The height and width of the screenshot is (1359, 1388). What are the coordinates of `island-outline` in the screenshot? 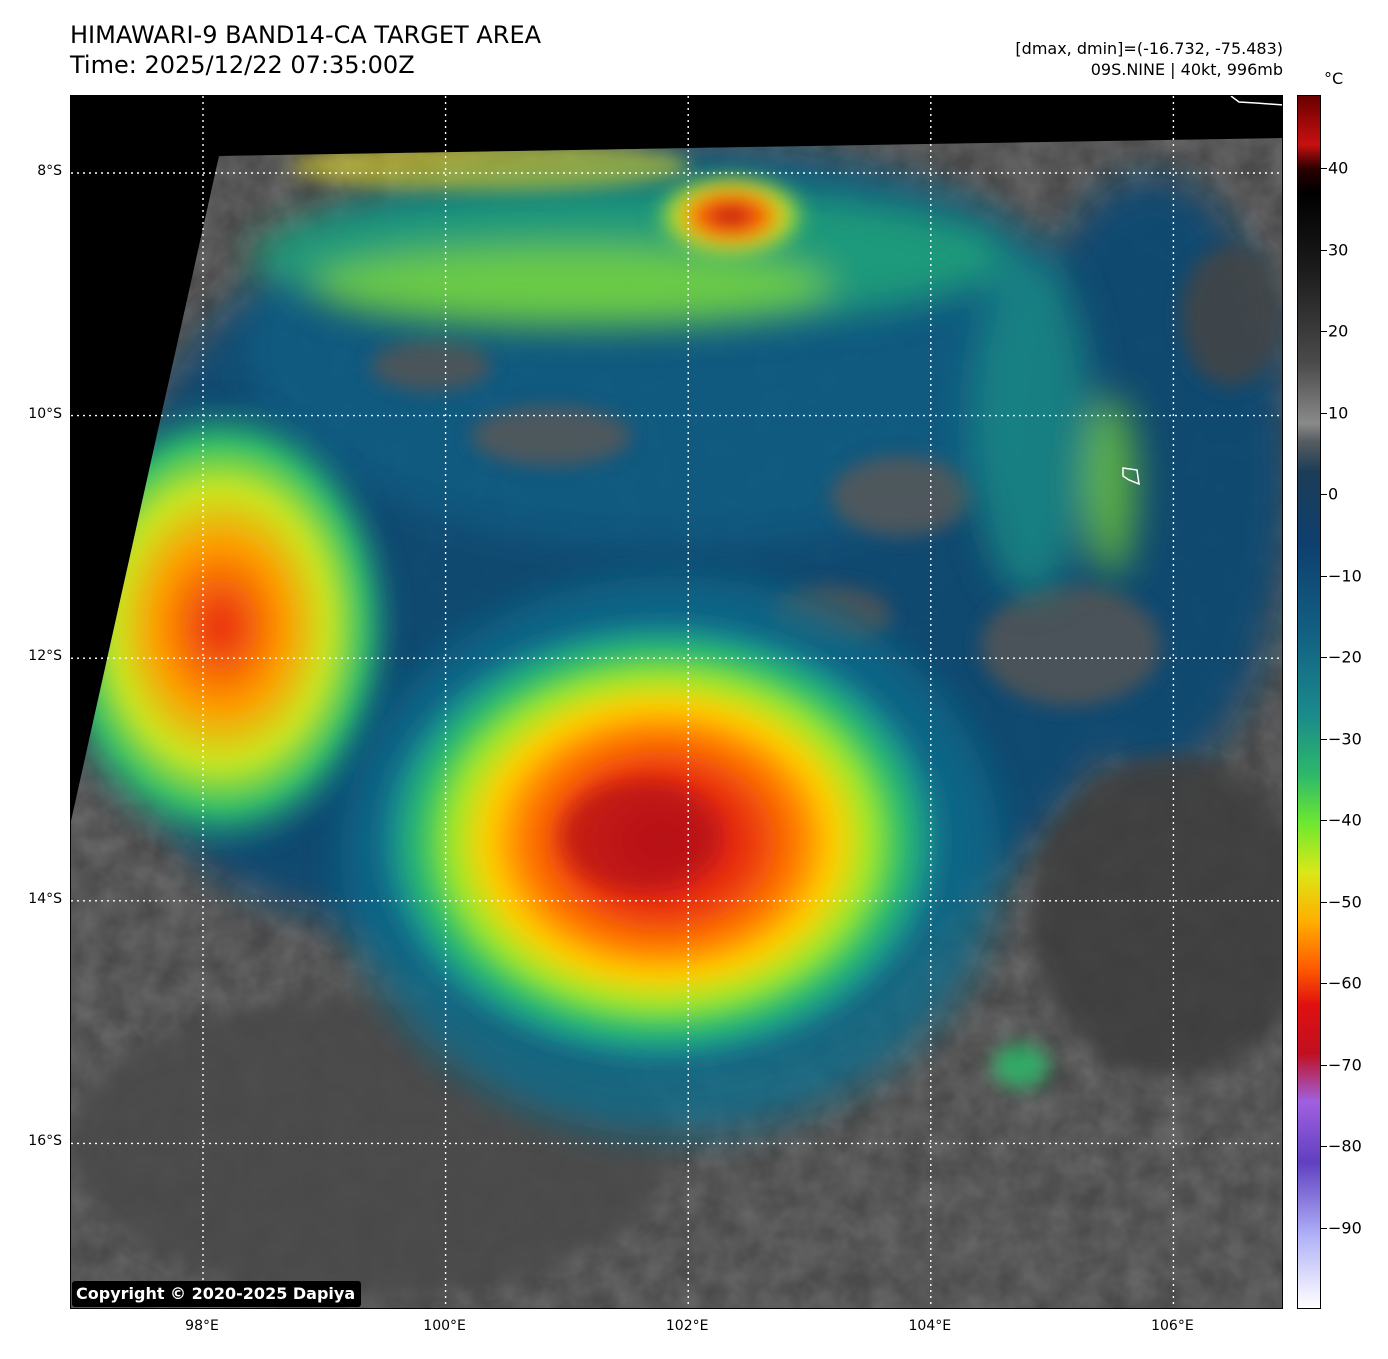 It's located at (1131, 476).